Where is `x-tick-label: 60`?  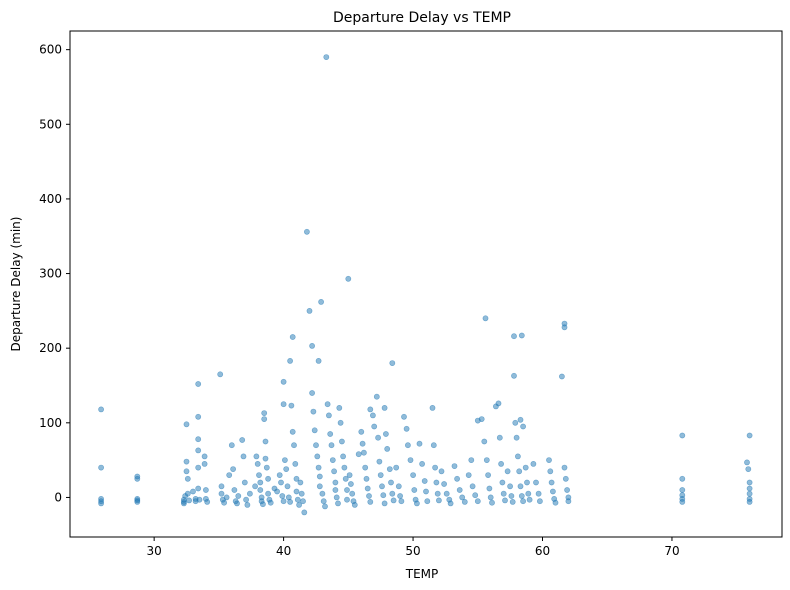
x-tick-label: 60 is located at coordinates (542, 551).